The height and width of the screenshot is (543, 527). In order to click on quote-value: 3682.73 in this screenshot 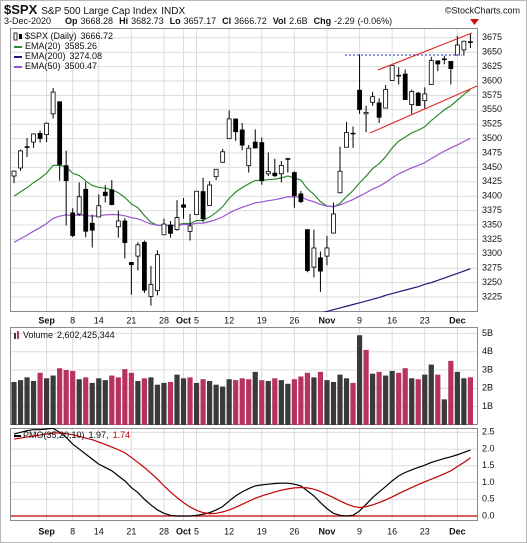, I will do `click(147, 21)`.